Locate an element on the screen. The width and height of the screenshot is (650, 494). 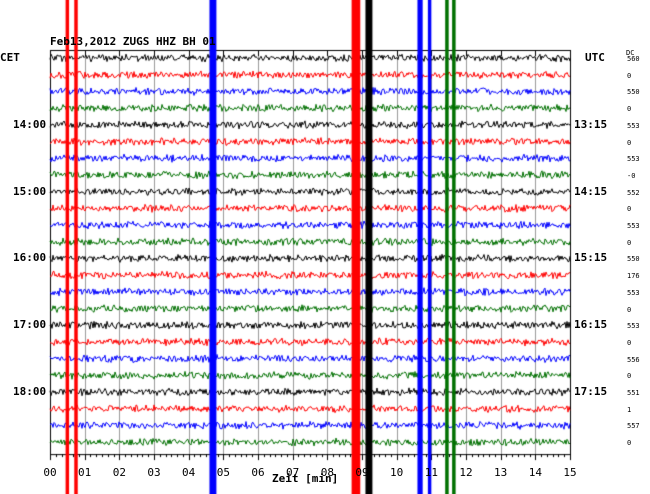
x-tick-label: 12 is located at coordinates (466, 473).